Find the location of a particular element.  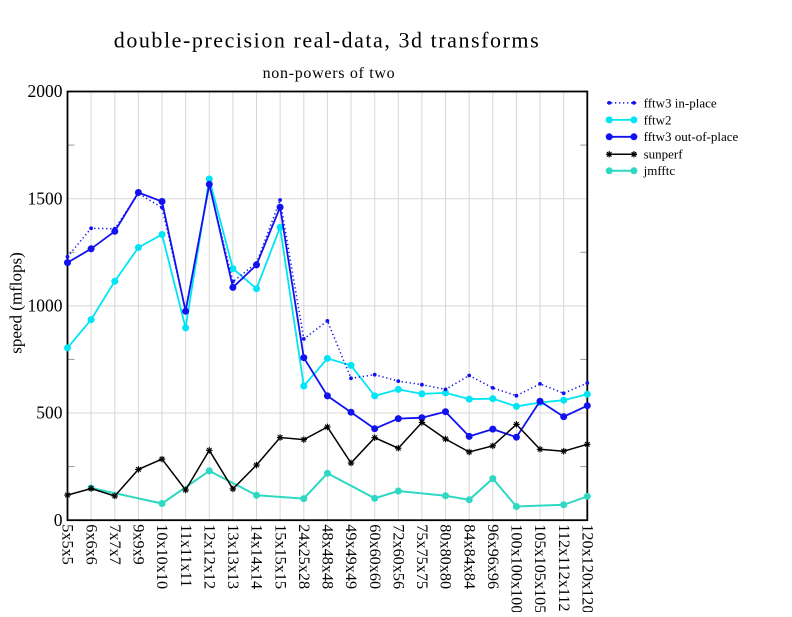

svg-text: 500 is located at coordinates (49, 413).